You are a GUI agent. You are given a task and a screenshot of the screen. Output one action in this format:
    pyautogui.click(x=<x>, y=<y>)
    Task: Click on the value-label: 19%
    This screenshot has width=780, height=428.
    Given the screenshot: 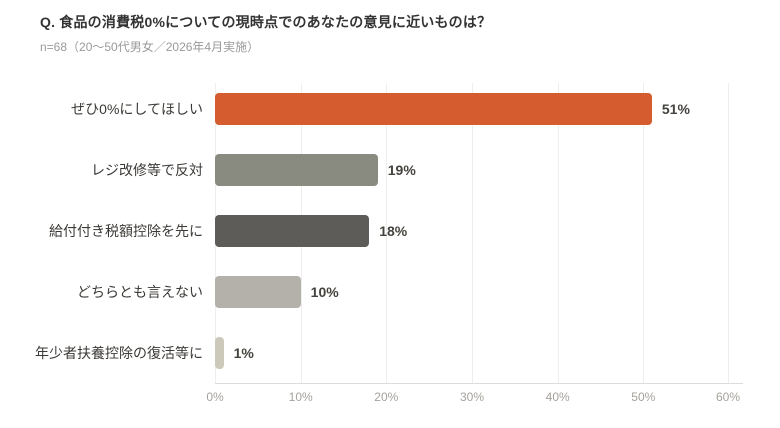 What is the action you would take?
    pyautogui.click(x=401, y=169)
    